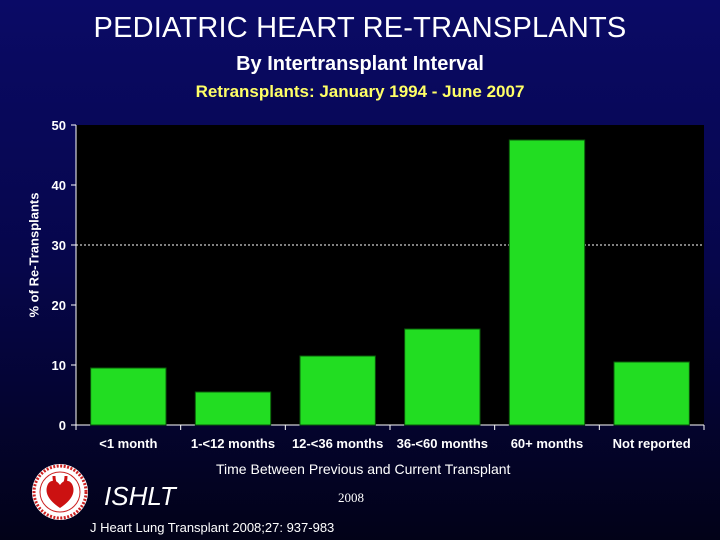 This screenshot has width=720, height=540. Describe the element at coordinates (59, 125) in the screenshot. I see `y-tick-label: 50` at that location.